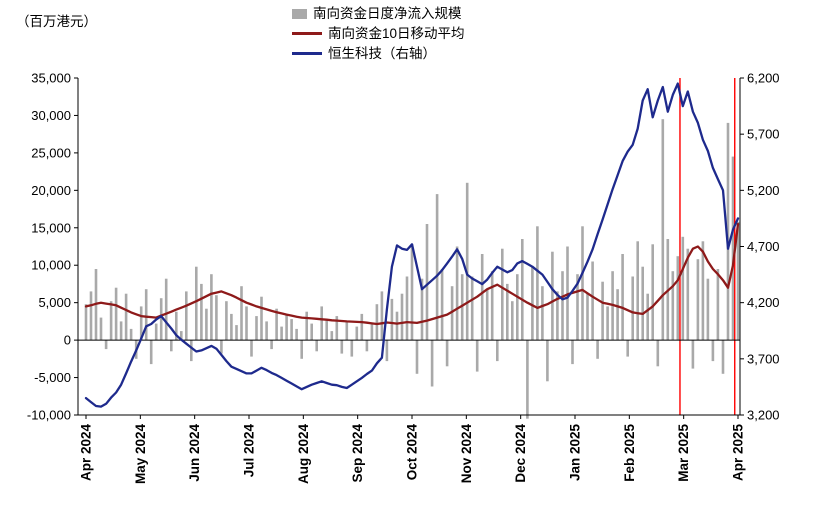 This screenshot has height=528, width=817. I want to click on svg-text: Jan 2025, so click(575, 453).